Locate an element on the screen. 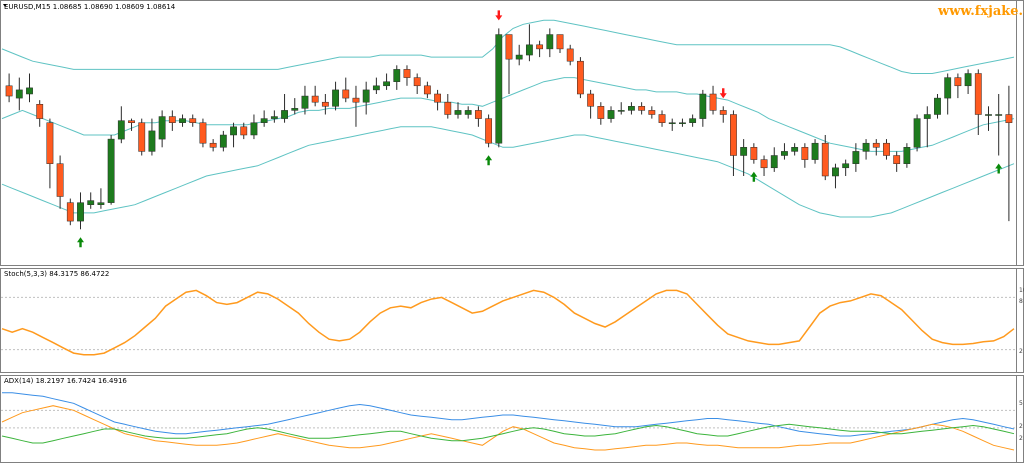 This screenshot has width=1024, height=463. adx-panel is located at coordinates (508, 421).